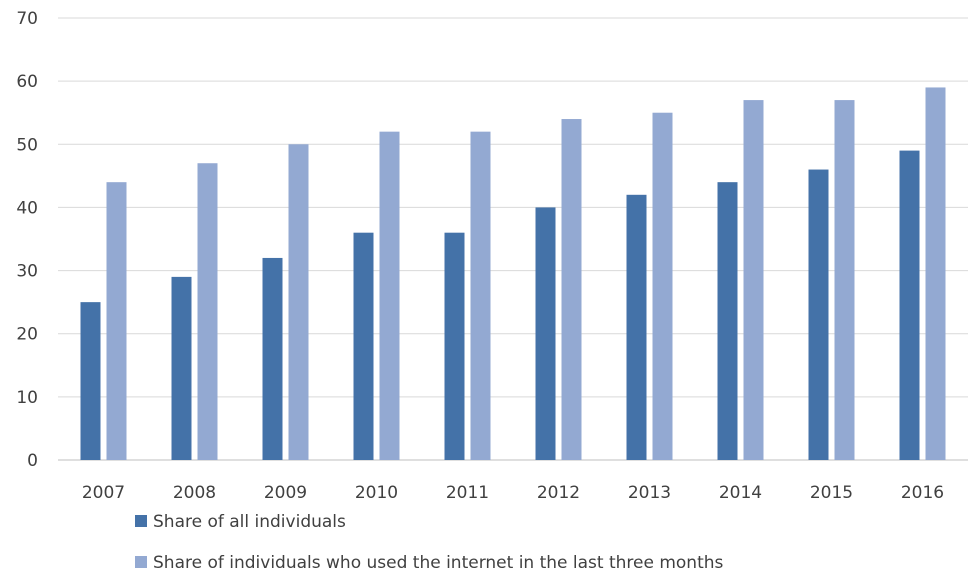 This screenshot has height=583, width=970. I want to click on y-tick-label: 0, so click(32, 461).